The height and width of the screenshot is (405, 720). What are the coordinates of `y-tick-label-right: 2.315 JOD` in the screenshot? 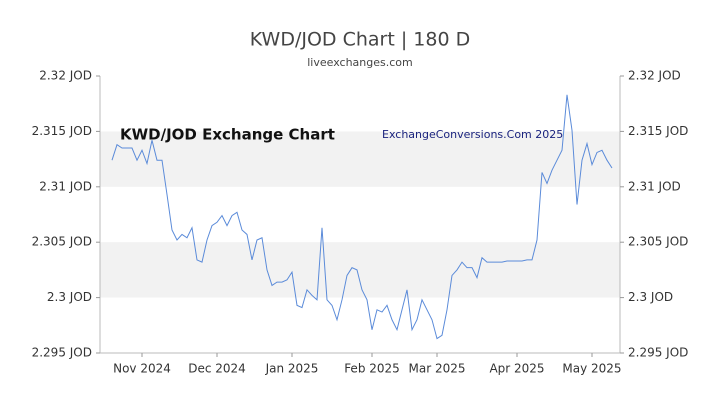 It's located at (658, 131).